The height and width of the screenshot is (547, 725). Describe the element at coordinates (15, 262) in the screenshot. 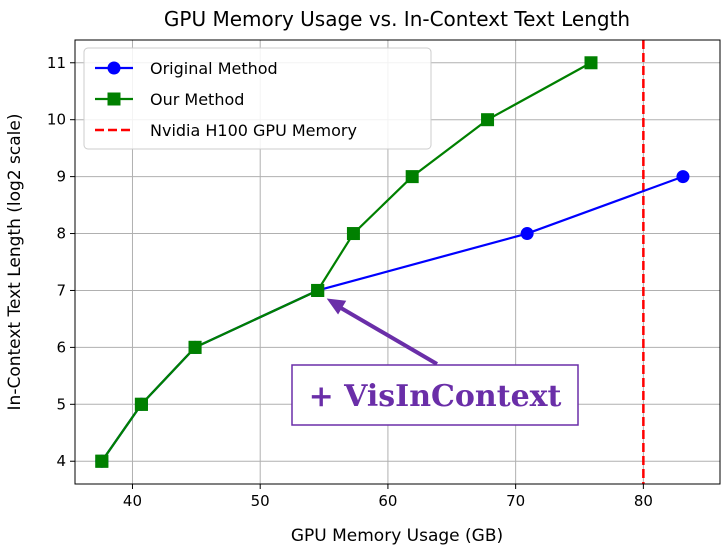

I see `y-axis-label: In-Context Text Length (log2 scale)` at that location.